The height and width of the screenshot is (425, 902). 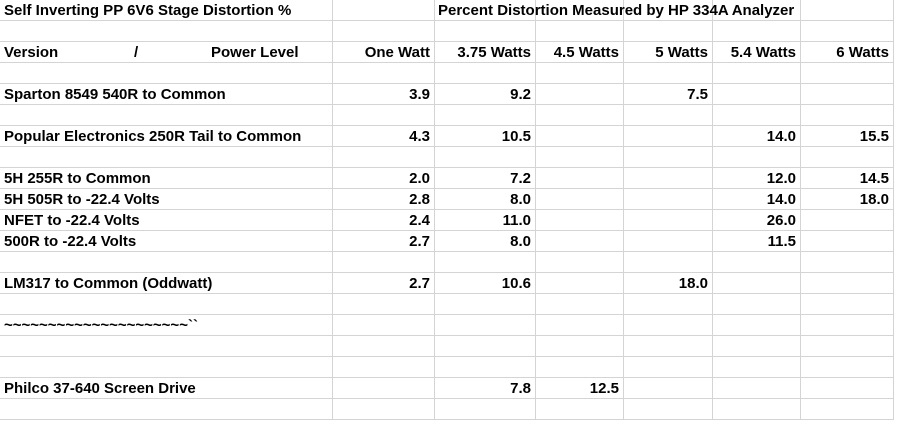 I want to click on column-header: 3.75 Watts, so click(x=494, y=52).